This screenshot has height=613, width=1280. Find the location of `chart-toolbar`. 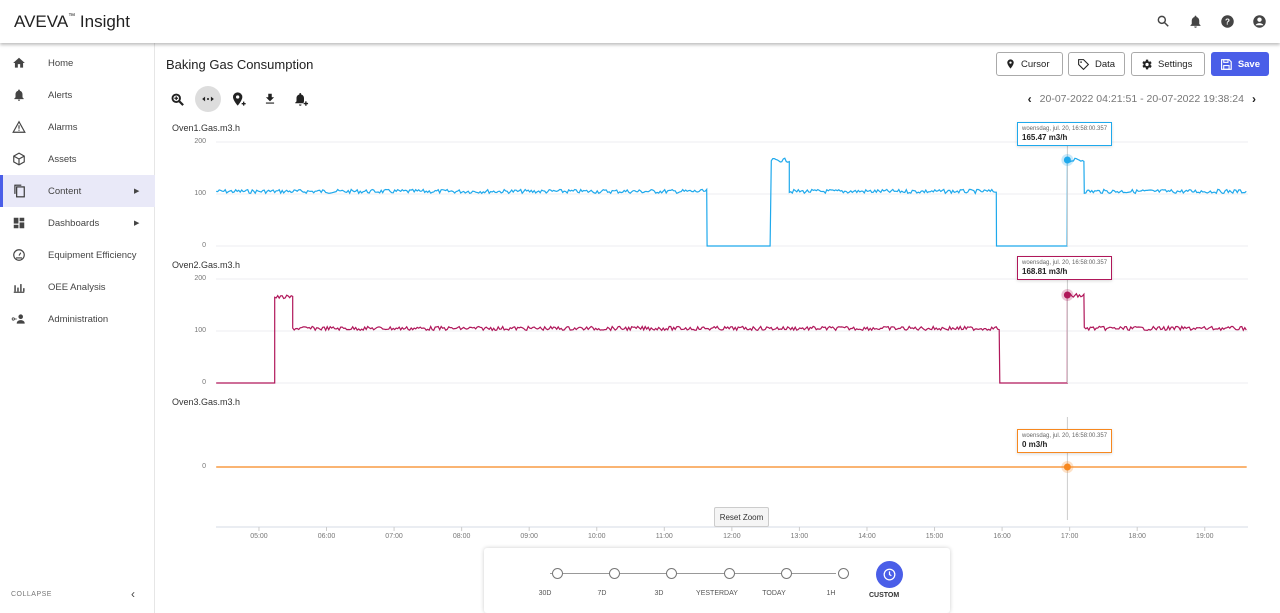

chart-toolbar is located at coordinates (239, 99).